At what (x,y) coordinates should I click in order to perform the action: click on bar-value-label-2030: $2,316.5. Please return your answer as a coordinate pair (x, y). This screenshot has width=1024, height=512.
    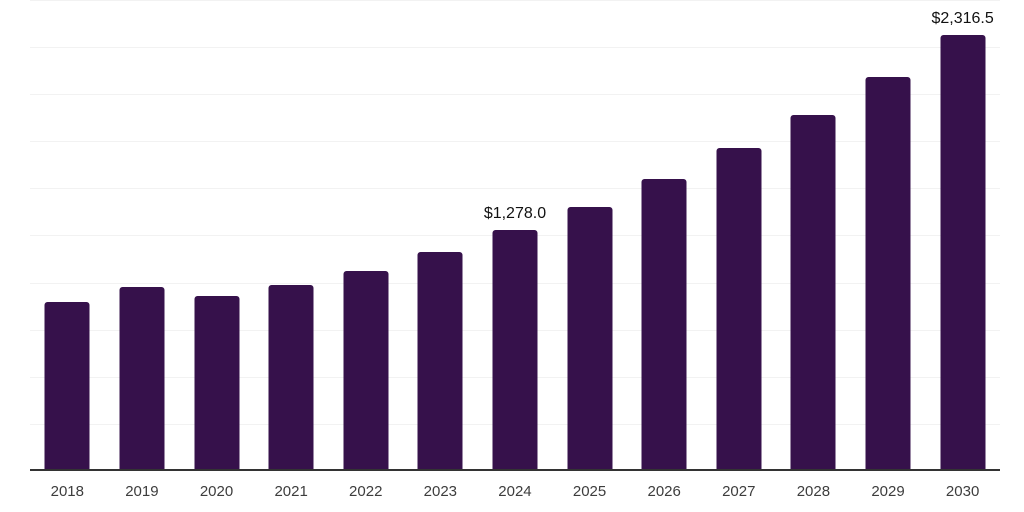
    Looking at the image, I should click on (962, 18).